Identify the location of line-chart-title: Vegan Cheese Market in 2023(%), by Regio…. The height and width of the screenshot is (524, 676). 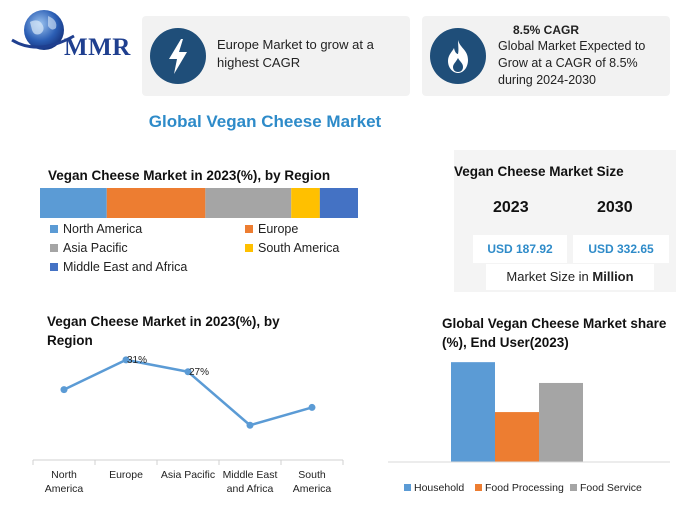
(163, 331).